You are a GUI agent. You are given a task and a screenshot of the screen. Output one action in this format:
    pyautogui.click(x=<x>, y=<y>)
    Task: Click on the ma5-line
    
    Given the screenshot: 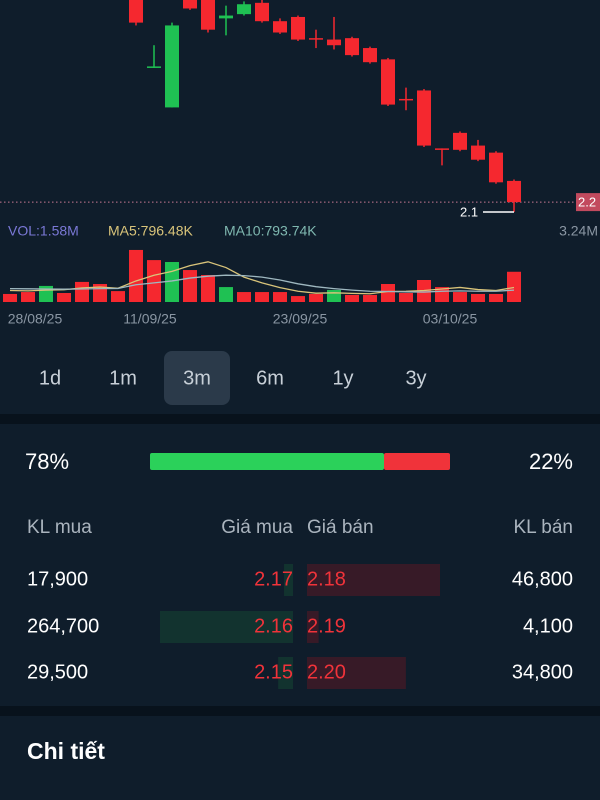 What is the action you would take?
    pyautogui.click(x=262, y=278)
    